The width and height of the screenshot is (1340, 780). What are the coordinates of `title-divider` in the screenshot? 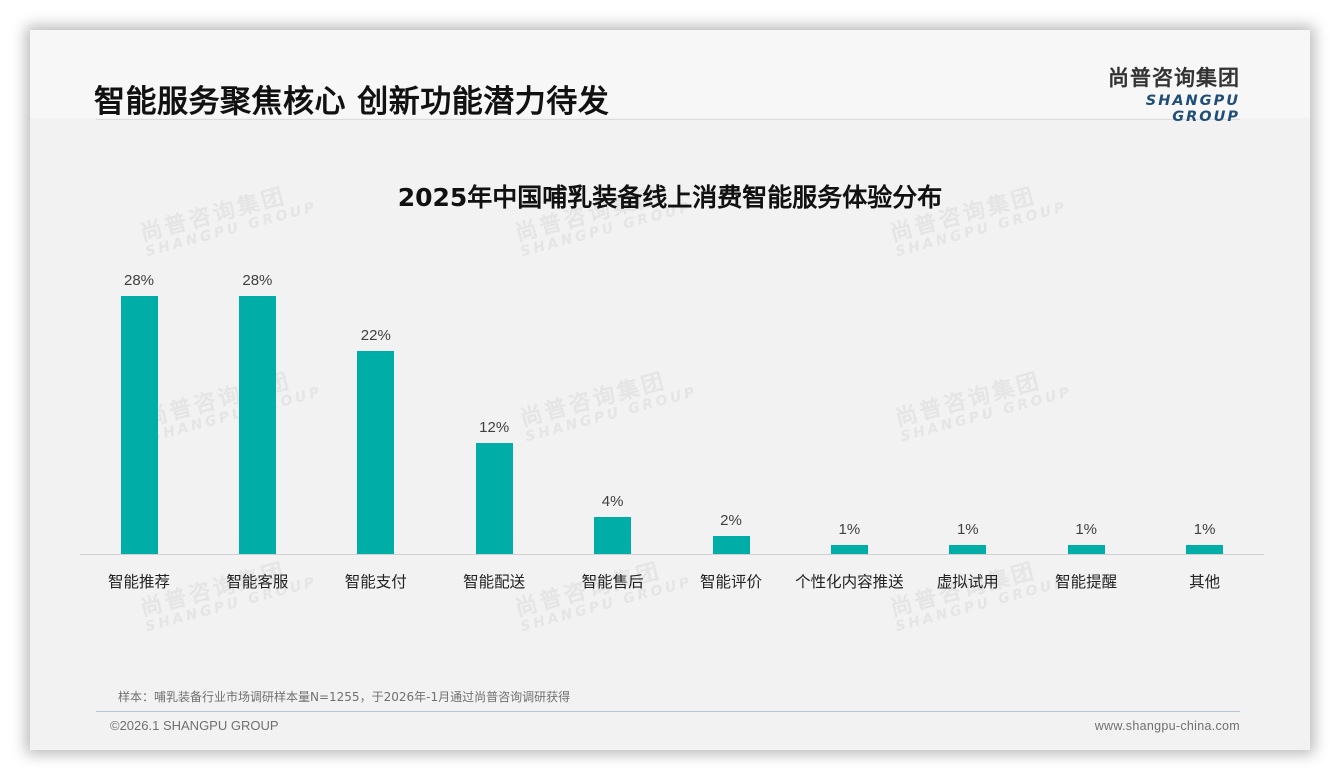 It's located at (668, 119).